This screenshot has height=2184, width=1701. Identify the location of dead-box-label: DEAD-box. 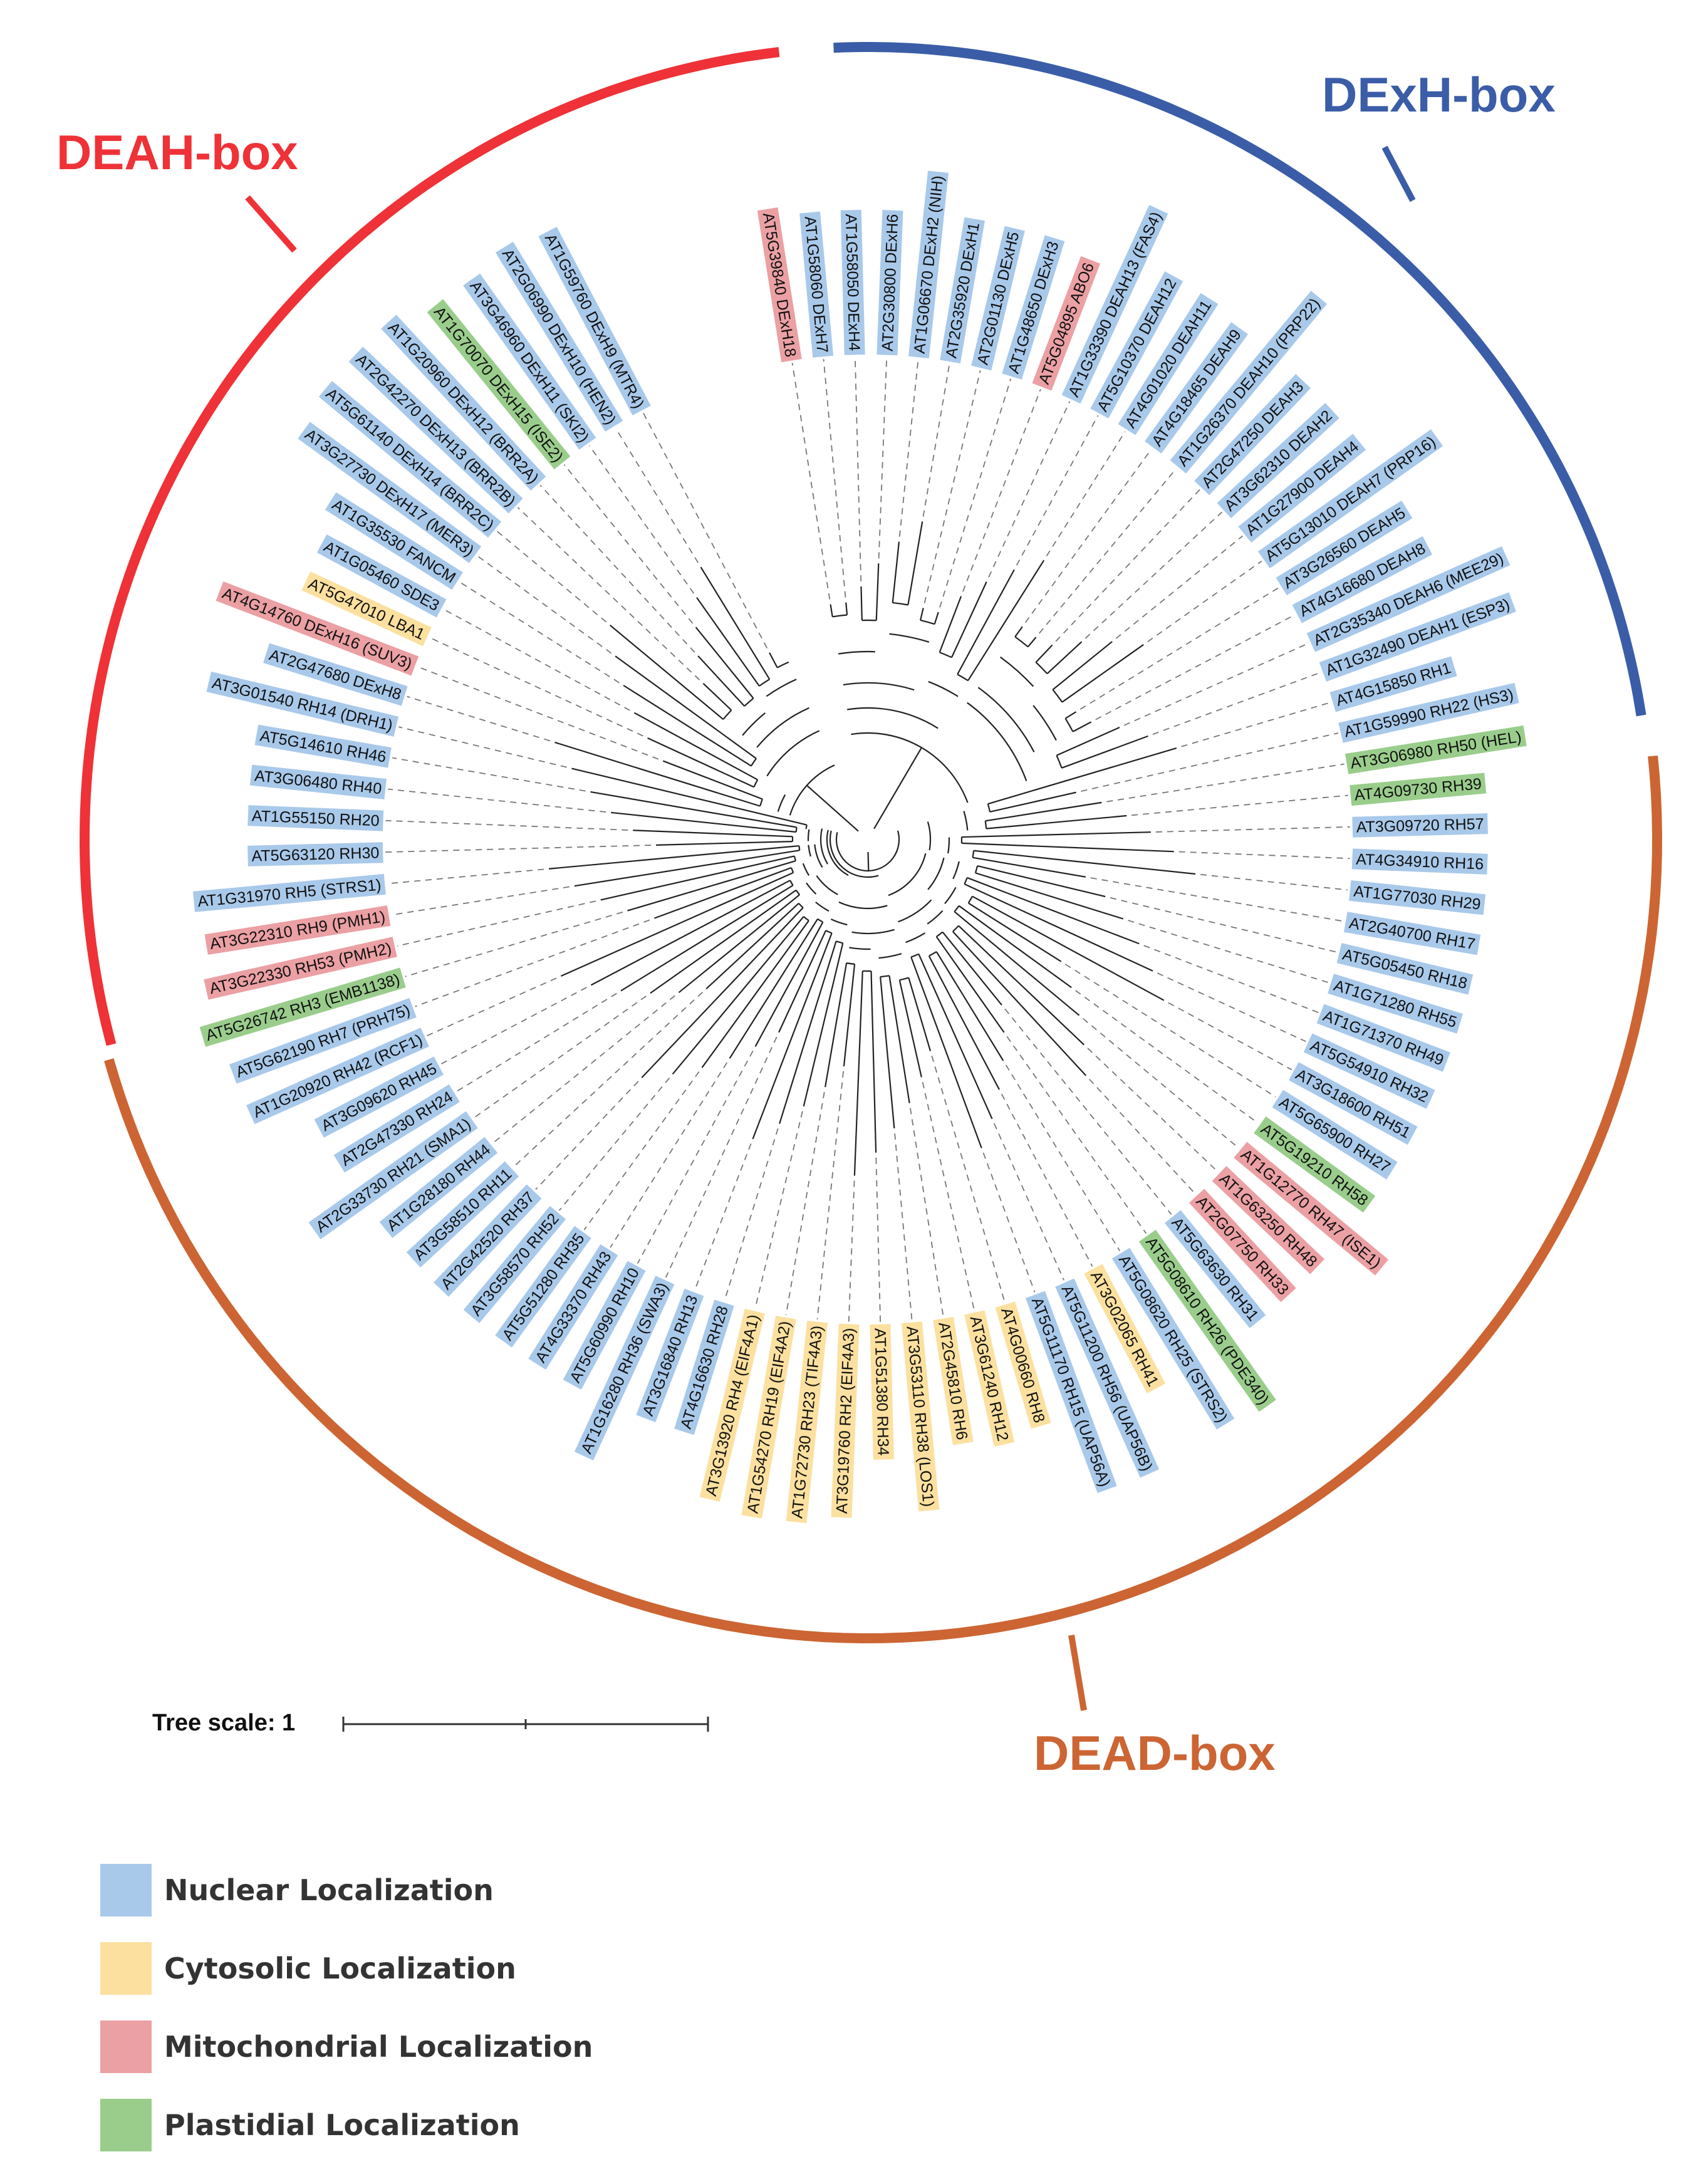
(1155, 1753).